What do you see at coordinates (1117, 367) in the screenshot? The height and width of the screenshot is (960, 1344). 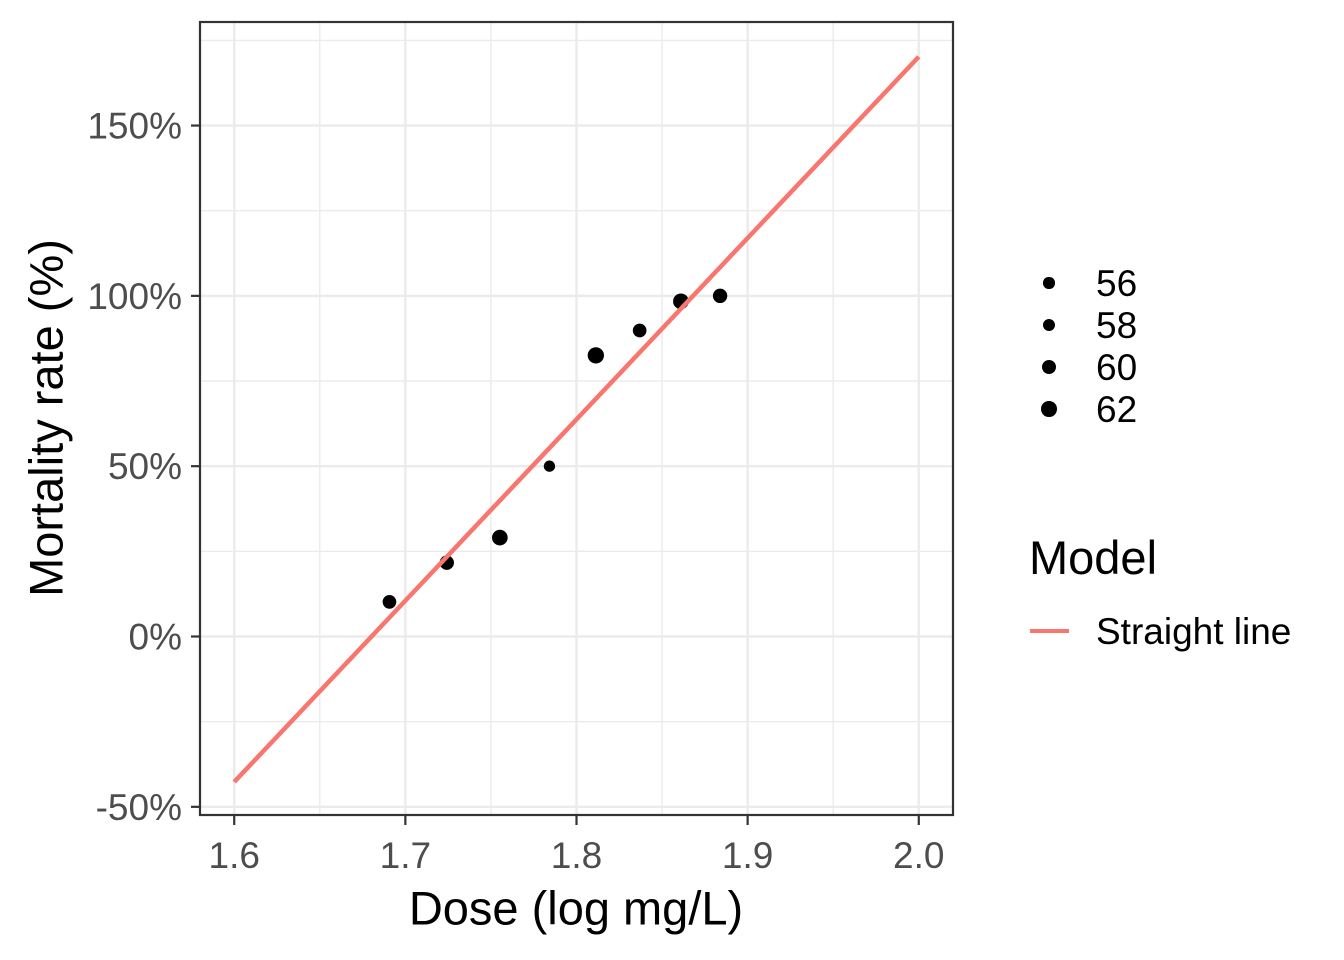 I see `size-legend-label: 60` at bounding box center [1117, 367].